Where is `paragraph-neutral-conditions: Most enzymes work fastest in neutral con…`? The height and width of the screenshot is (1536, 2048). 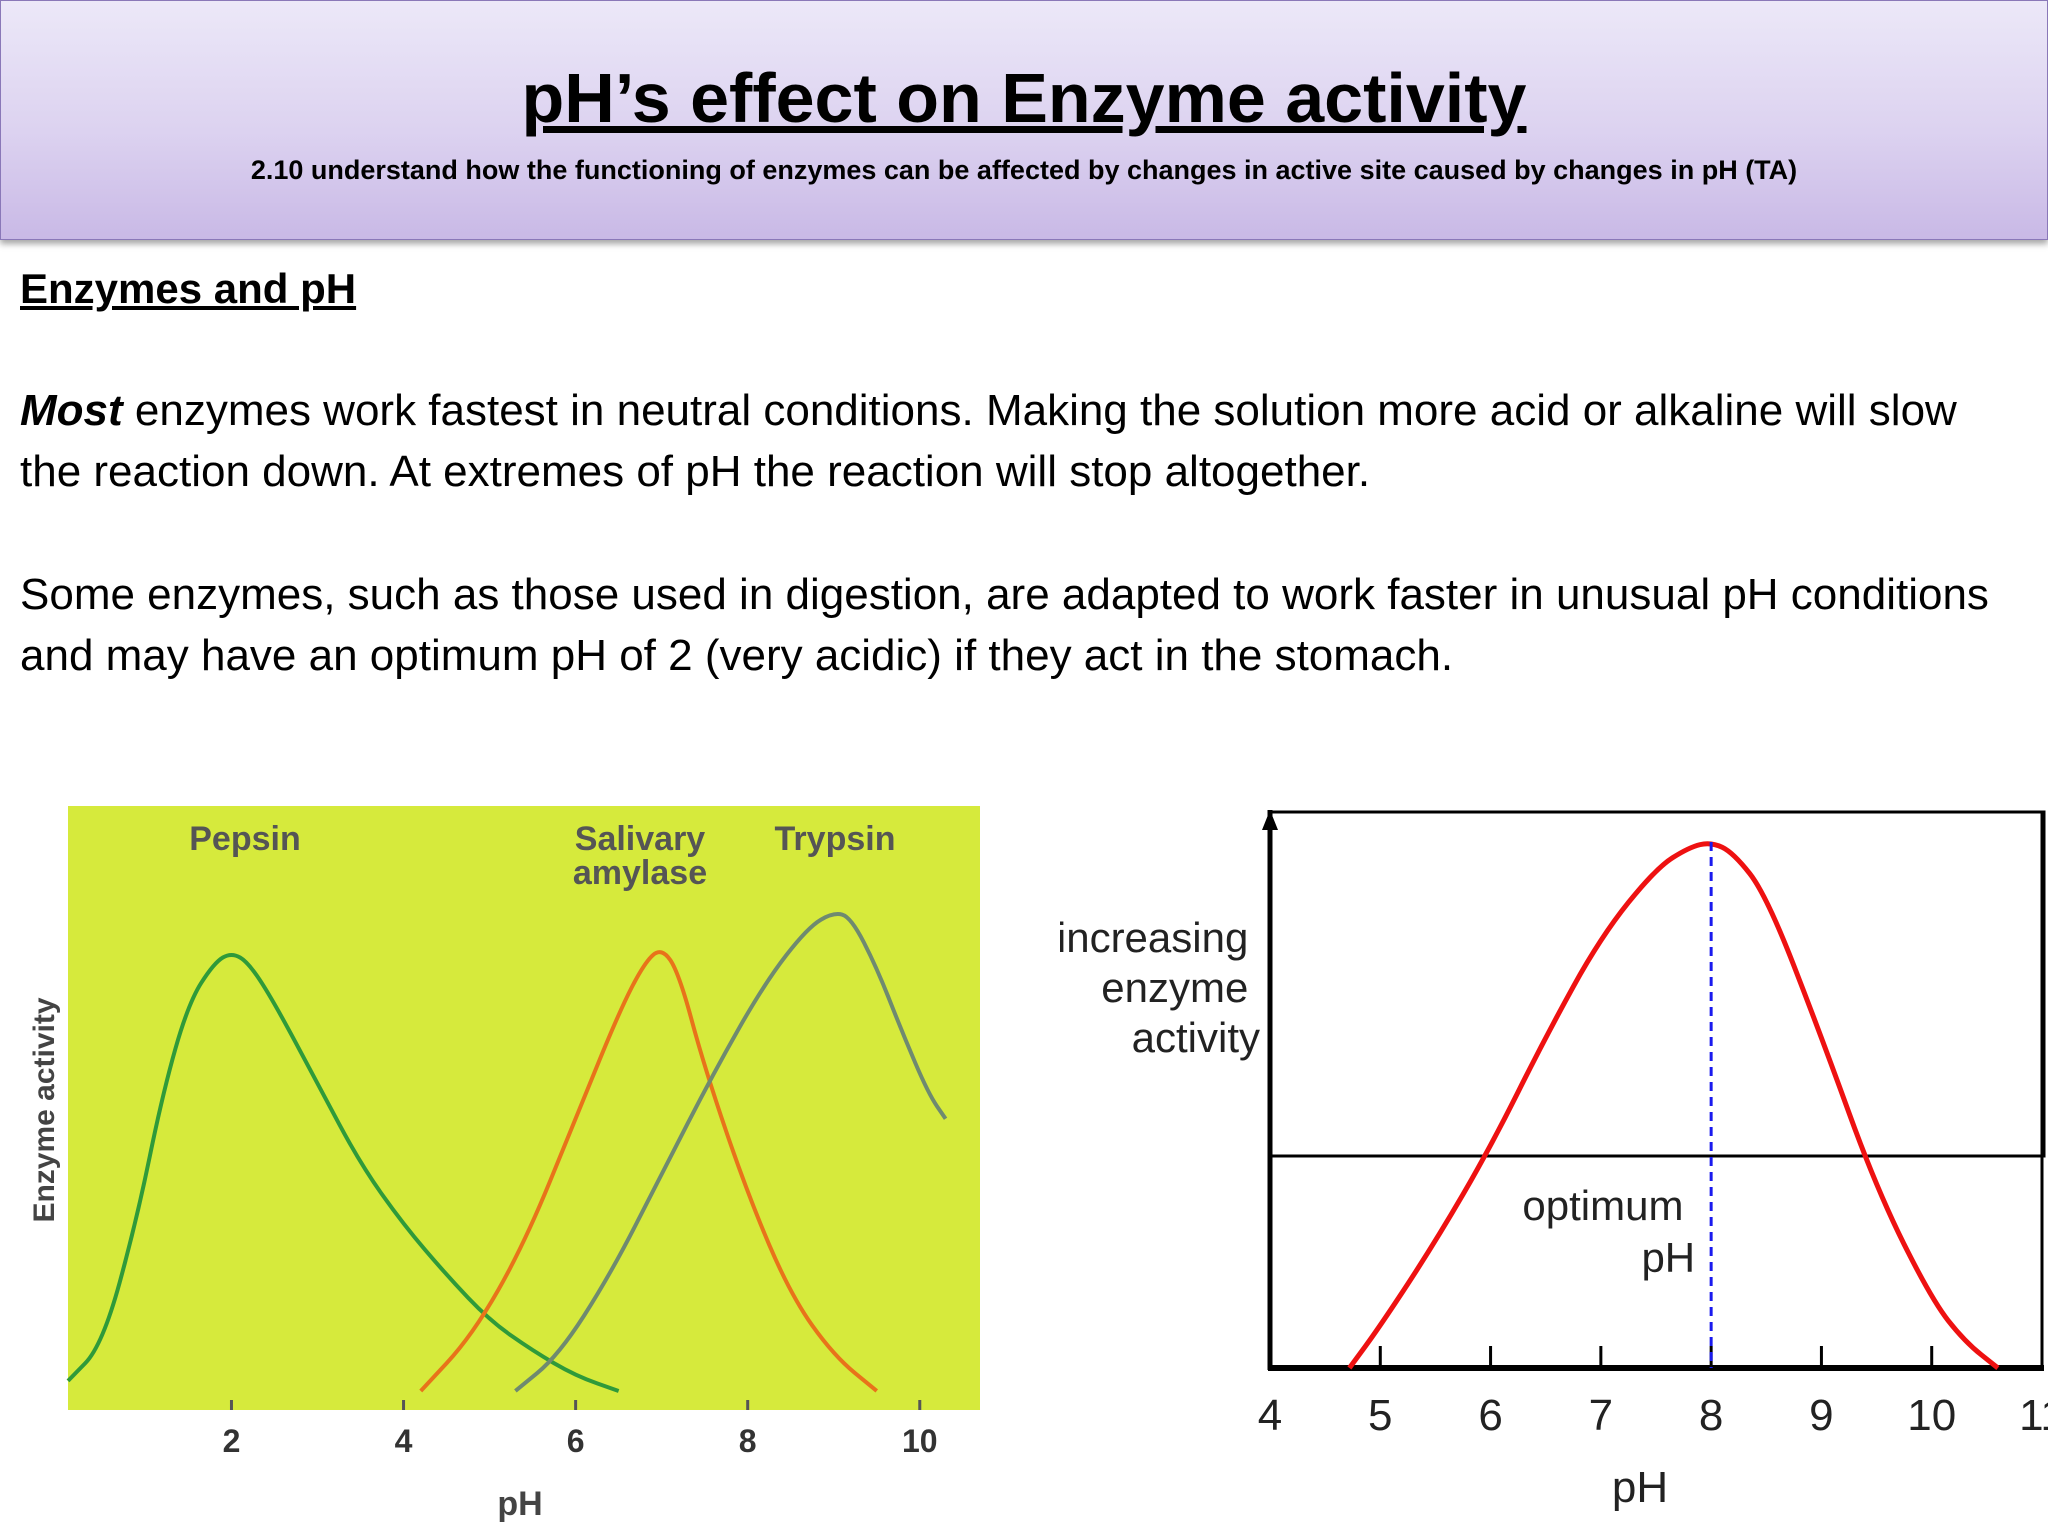 paragraph-neutral-conditions: Most enzymes work fastest in neutral con… is located at coordinates (1020, 441).